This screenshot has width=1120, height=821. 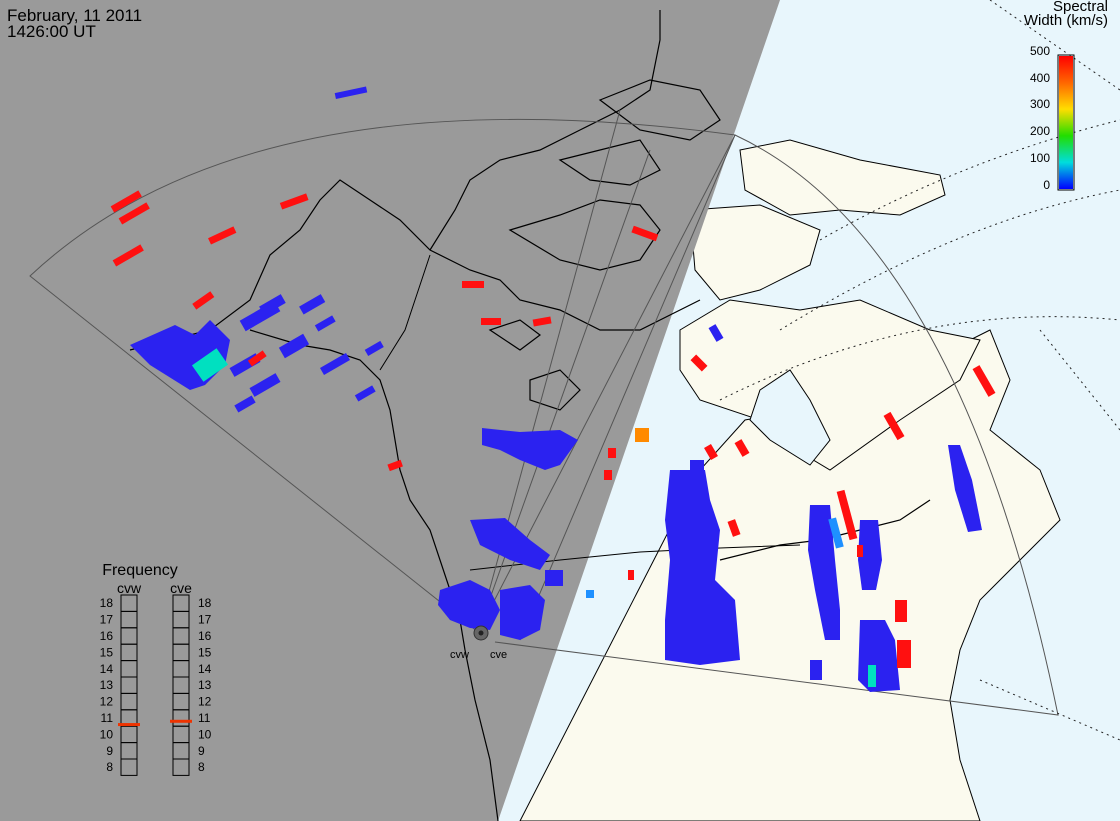 What do you see at coordinates (1052, 118) in the screenshot?
I see `colorbar: 500 400 300 200 100 0` at bounding box center [1052, 118].